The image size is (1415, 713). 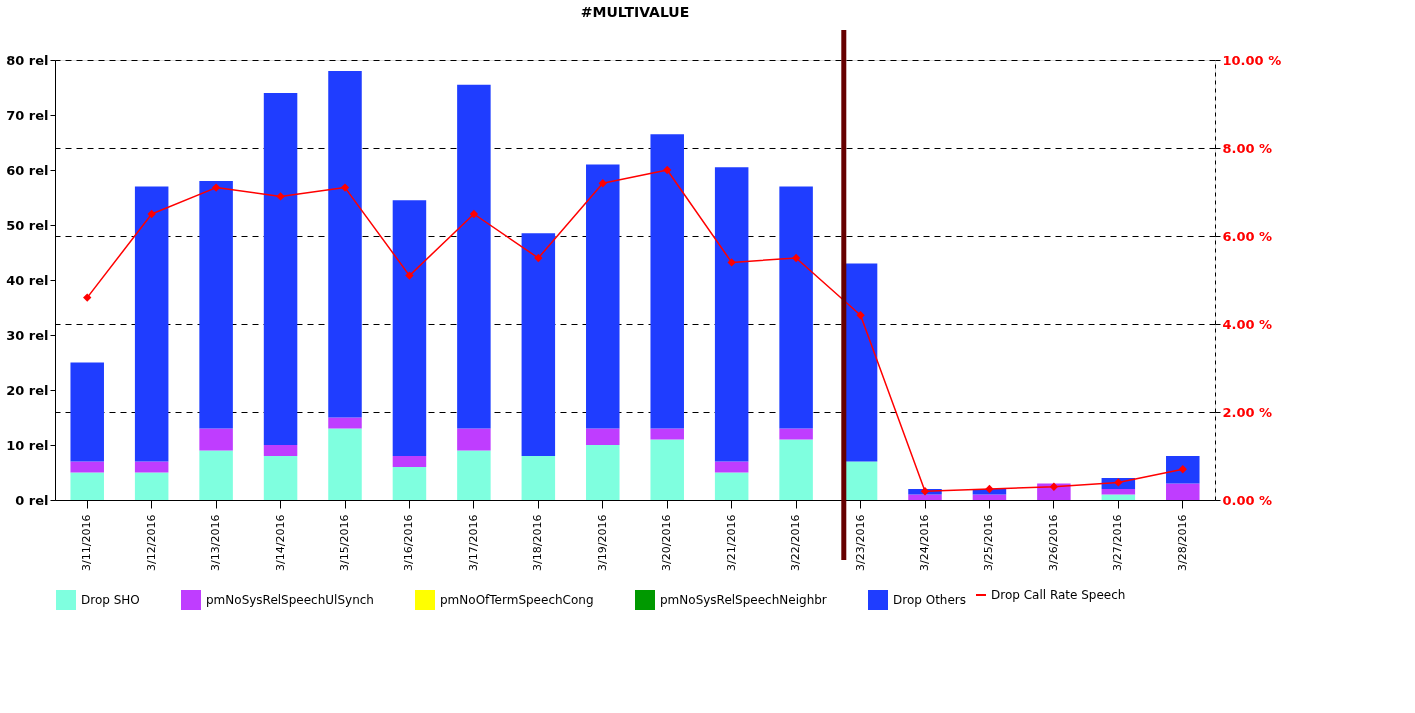 What do you see at coordinates (731, 542) in the screenshot?
I see `x-tick-label: 3/21/2016` at bounding box center [731, 542].